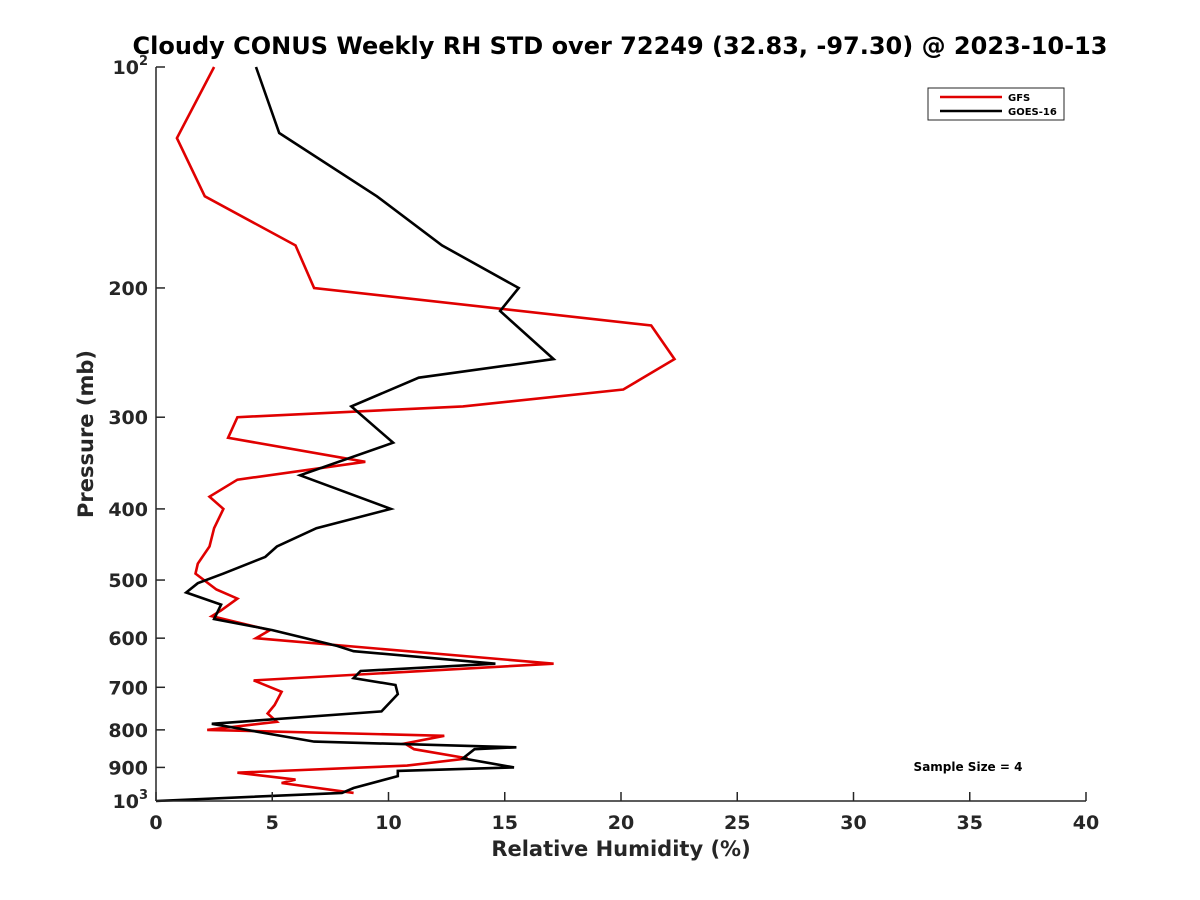 The height and width of the screenshot is (900, 1200). What do you see at coordinates (128, 731) in the screenshot?
I see `y-tick-label: 800` at bounding box center [128, 731].